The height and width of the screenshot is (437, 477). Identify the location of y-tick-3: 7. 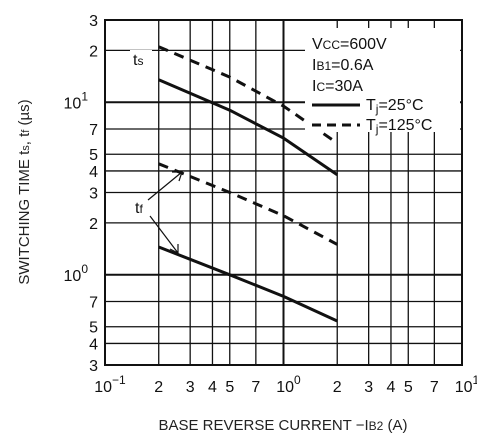
(93, 303).